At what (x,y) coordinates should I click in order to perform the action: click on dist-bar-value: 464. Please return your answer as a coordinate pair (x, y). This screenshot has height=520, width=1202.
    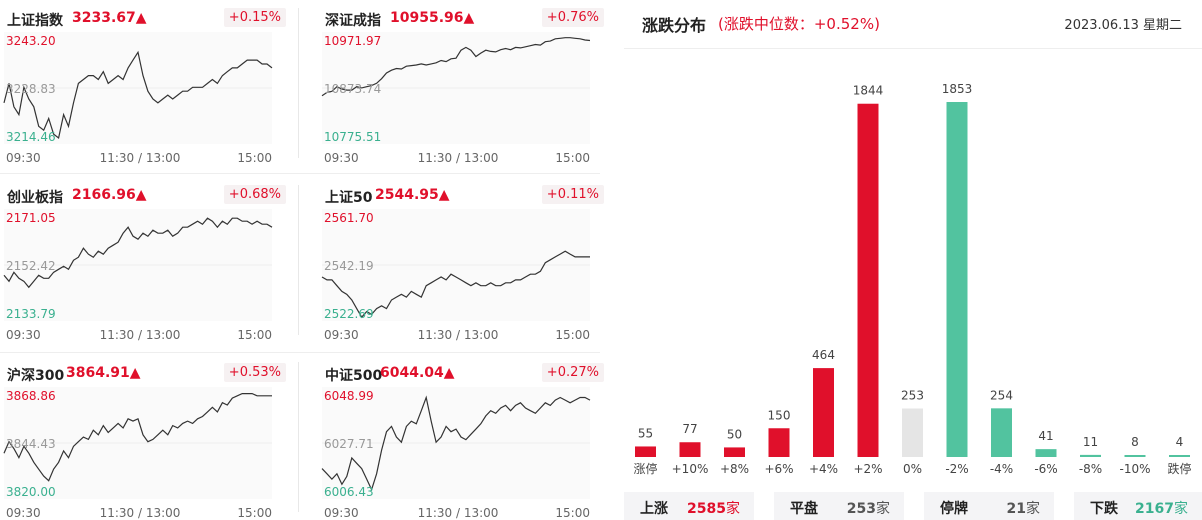
    Looking at the image, I should click on (823, 355).